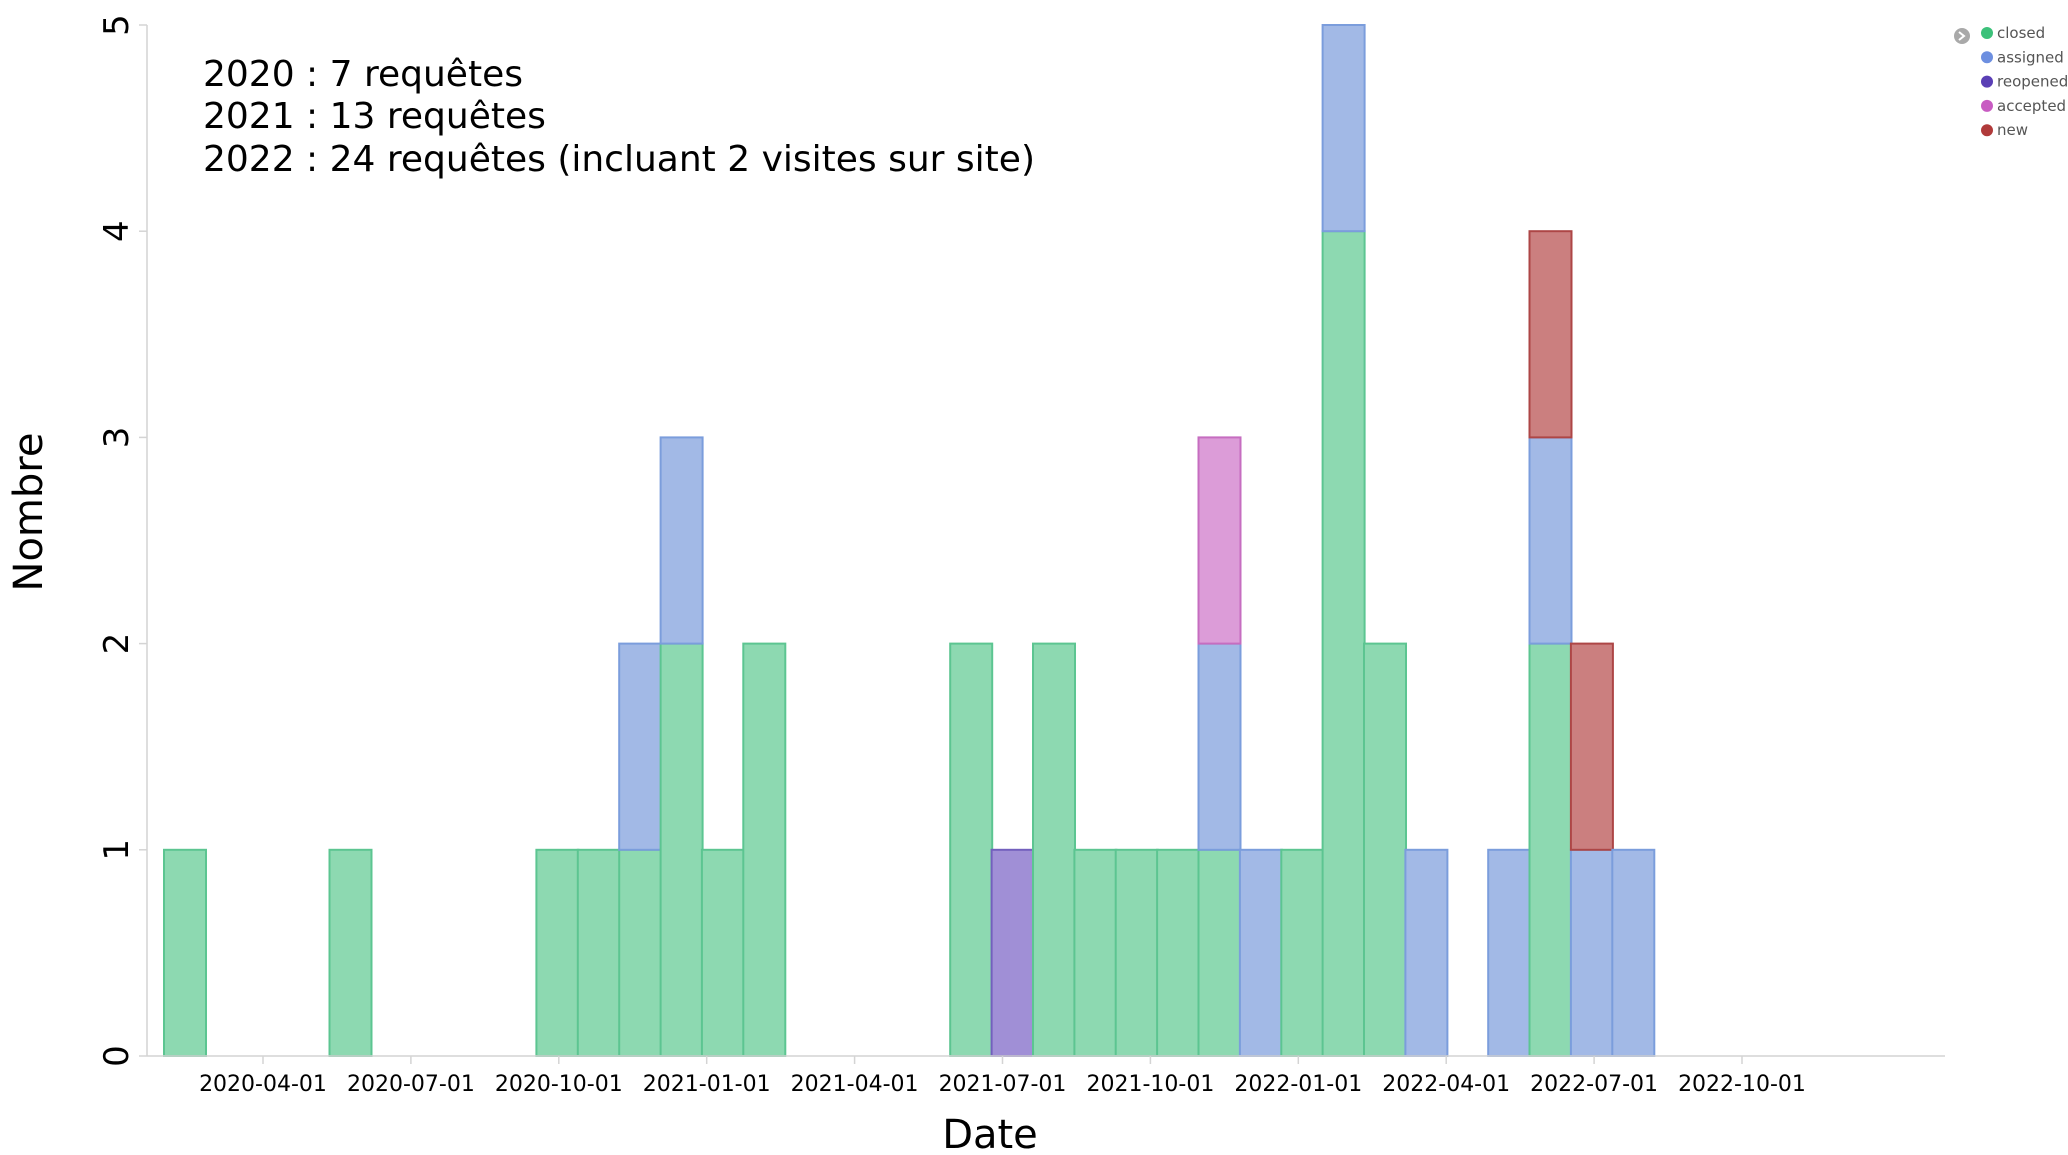 The height and width of the screenshot is (1155, 2068). I want to click on x-tick-label: 2020-07-01, so click(411, 1084).